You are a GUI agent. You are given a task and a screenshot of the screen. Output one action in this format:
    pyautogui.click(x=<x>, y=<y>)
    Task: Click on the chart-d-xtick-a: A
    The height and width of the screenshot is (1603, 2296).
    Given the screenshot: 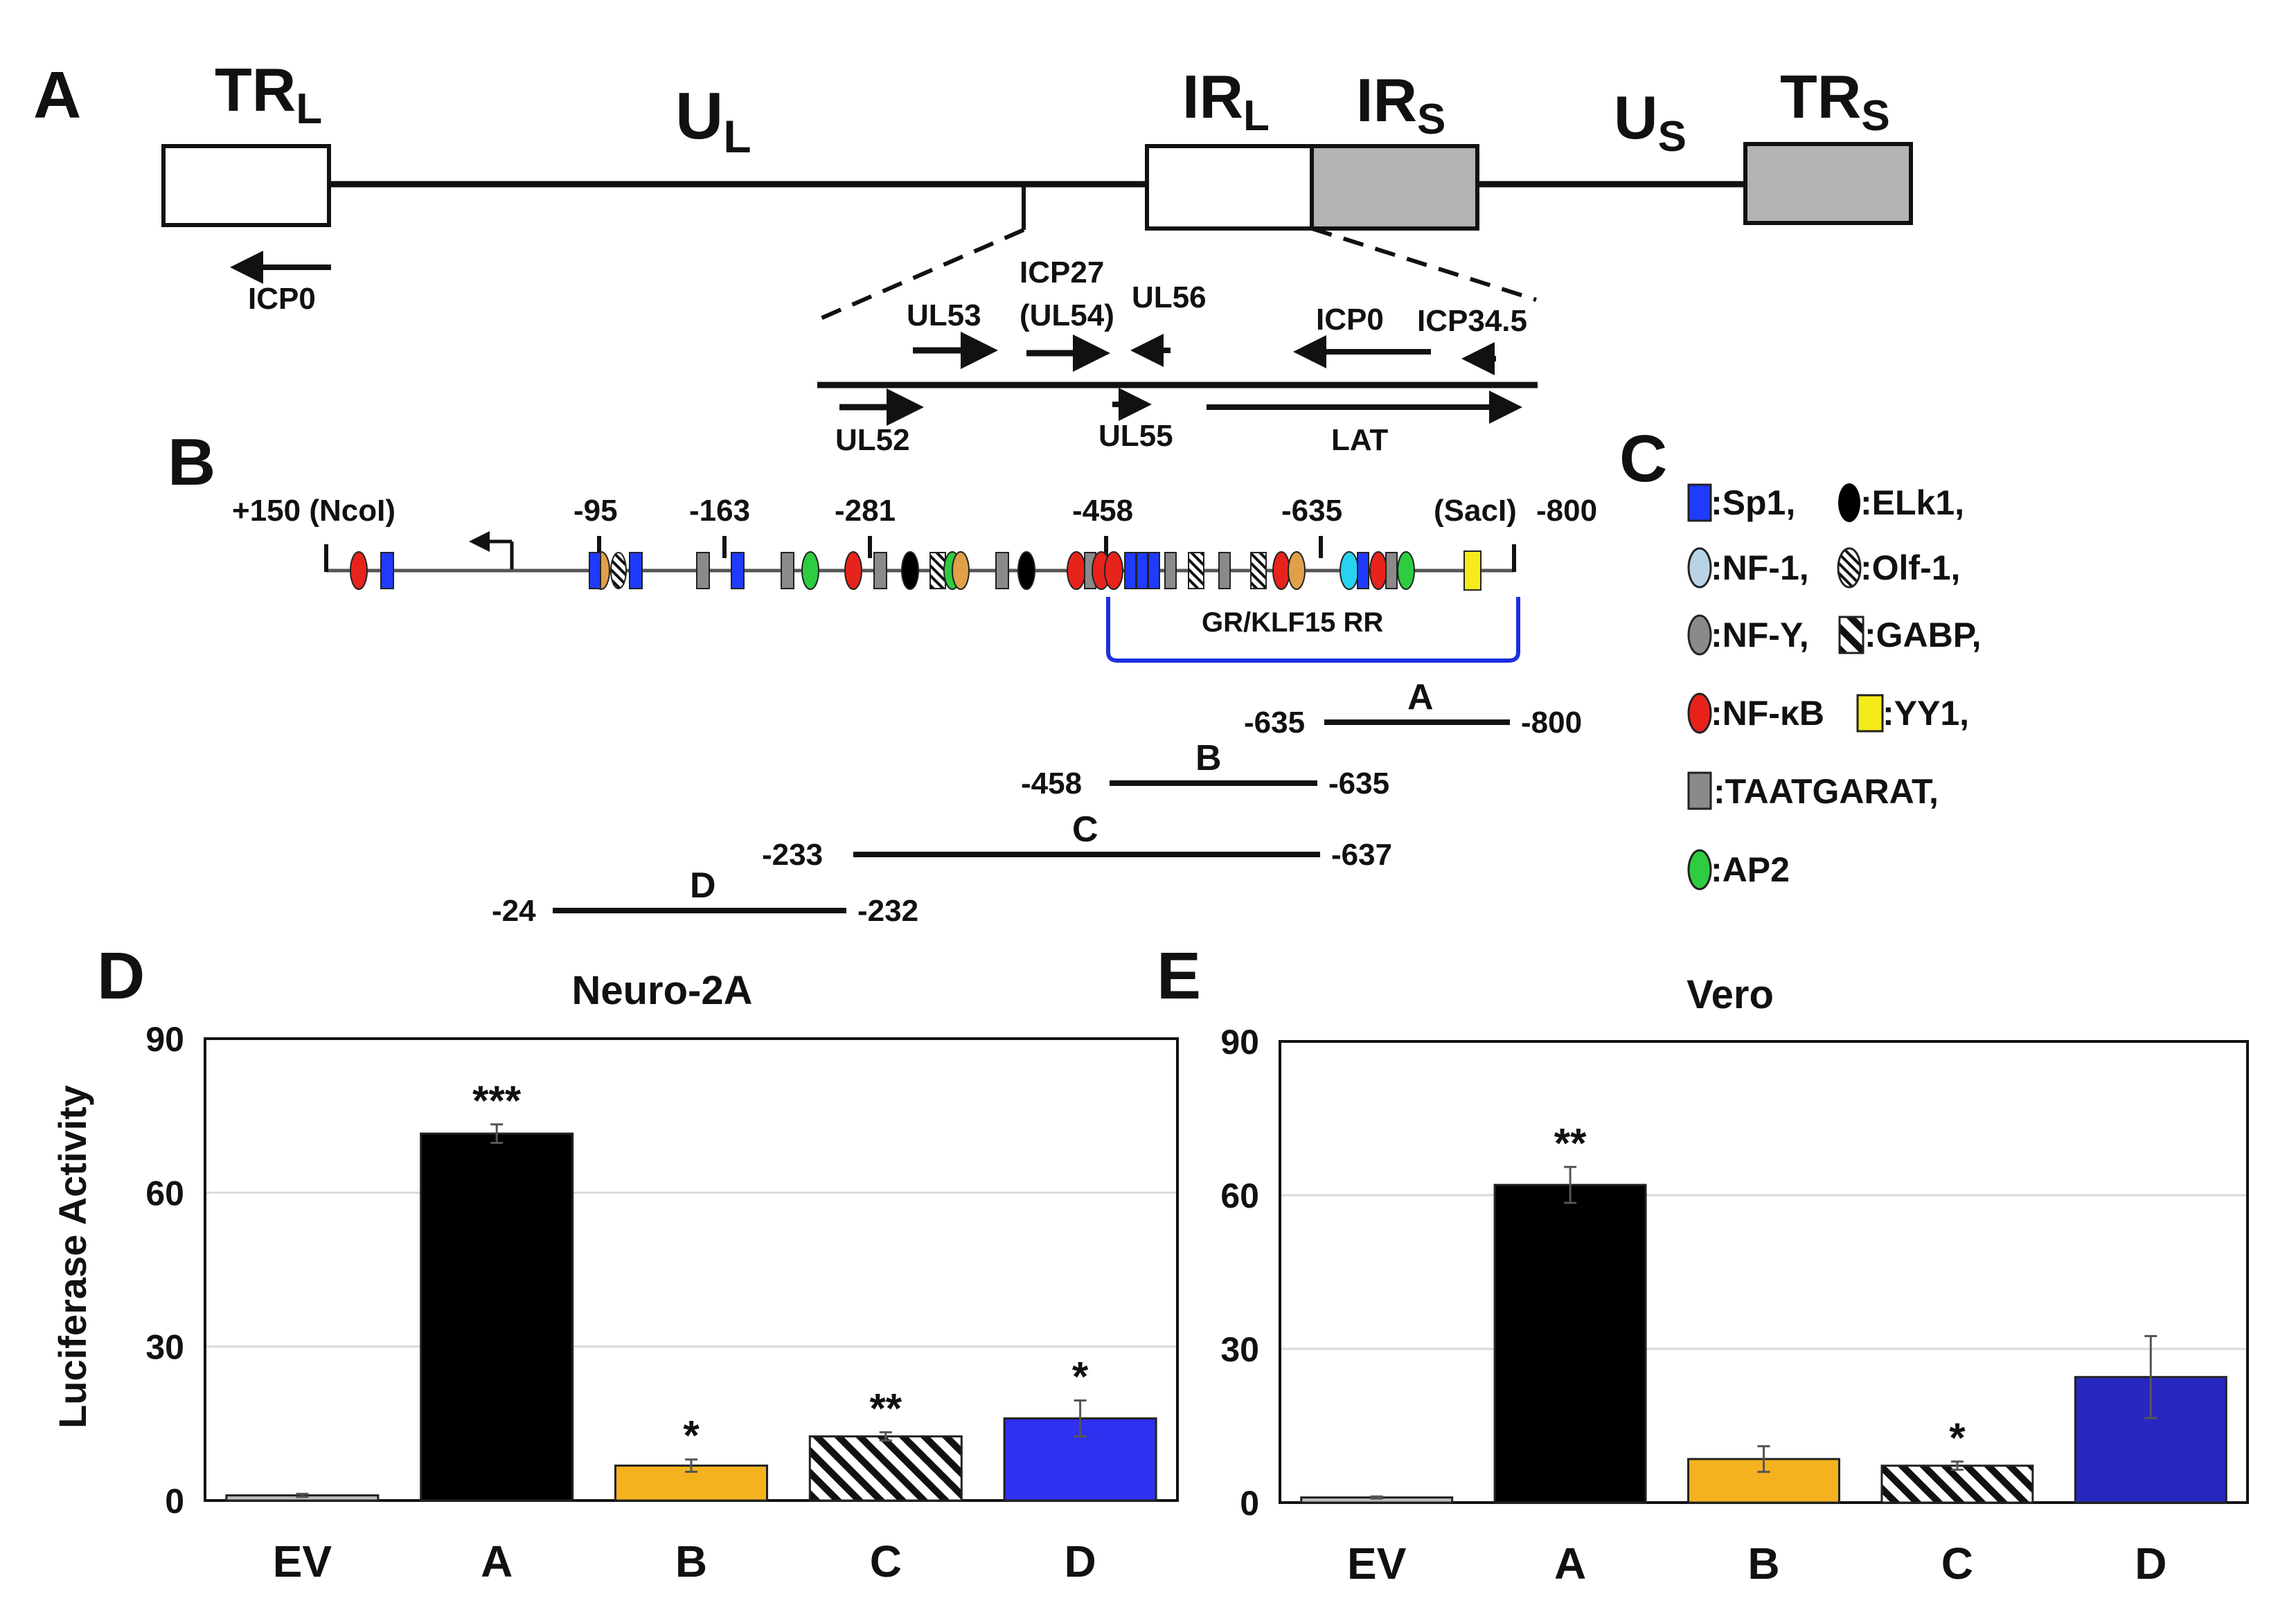 What is the action you would take?
    pyautogui.click(x=497, y=1562)
    